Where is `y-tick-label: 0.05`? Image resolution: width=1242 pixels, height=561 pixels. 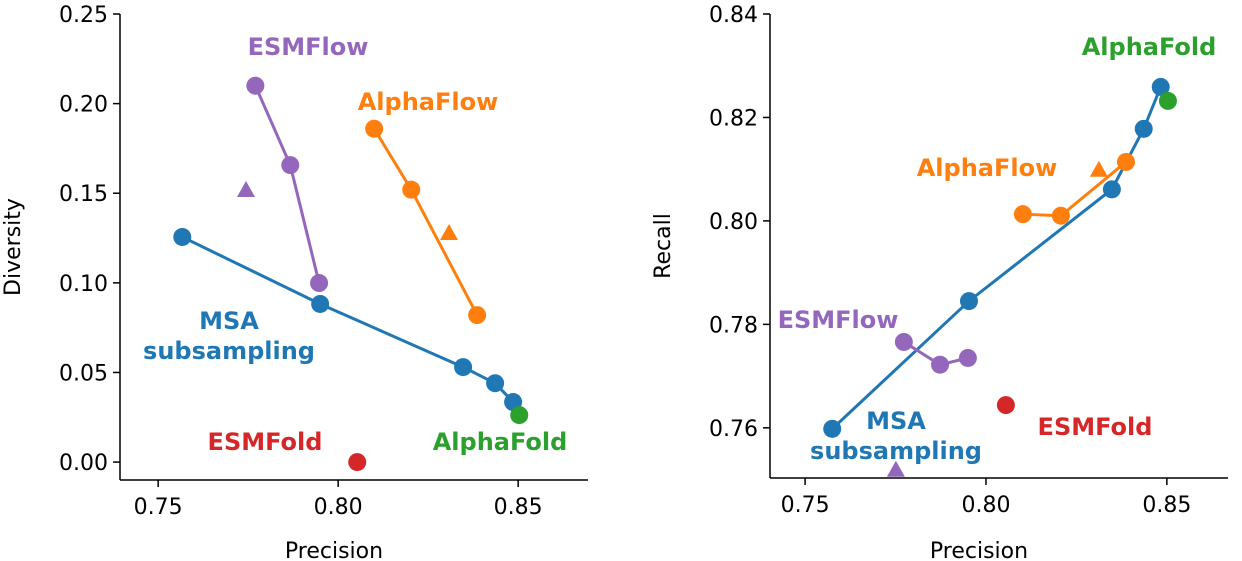
y-tick-label: 0.05 is located at coordinates (83, 373).